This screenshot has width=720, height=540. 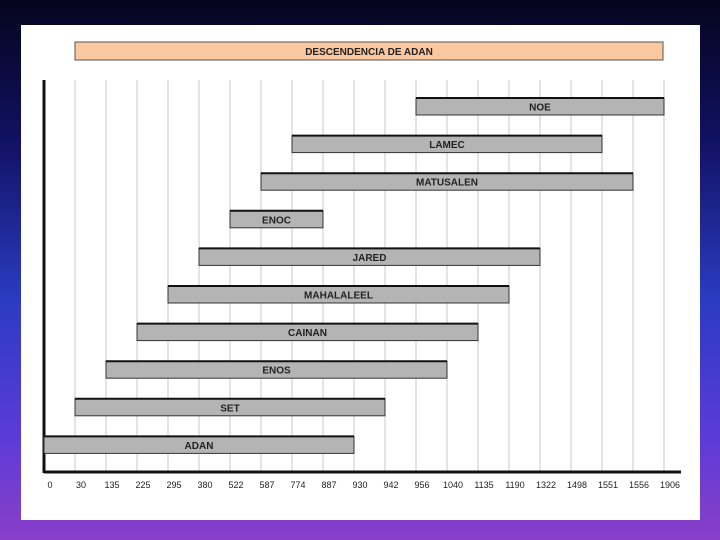 I want to click on chart-title-box: DESCENDENCIA DE ADAN, so click(x=369, y=51).